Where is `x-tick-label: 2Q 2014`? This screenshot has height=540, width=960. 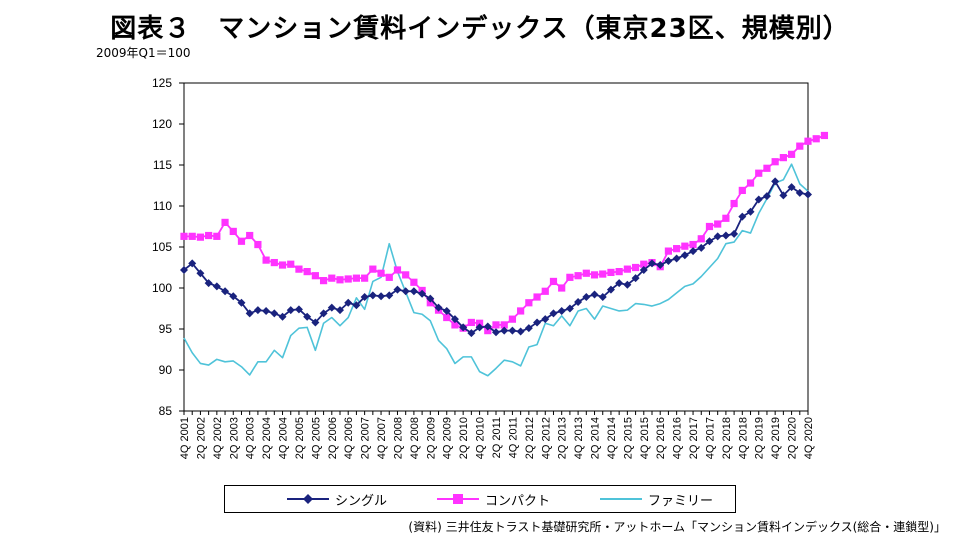
x-tick-label: 2Q 2014 is located at coordinates (596, 438).